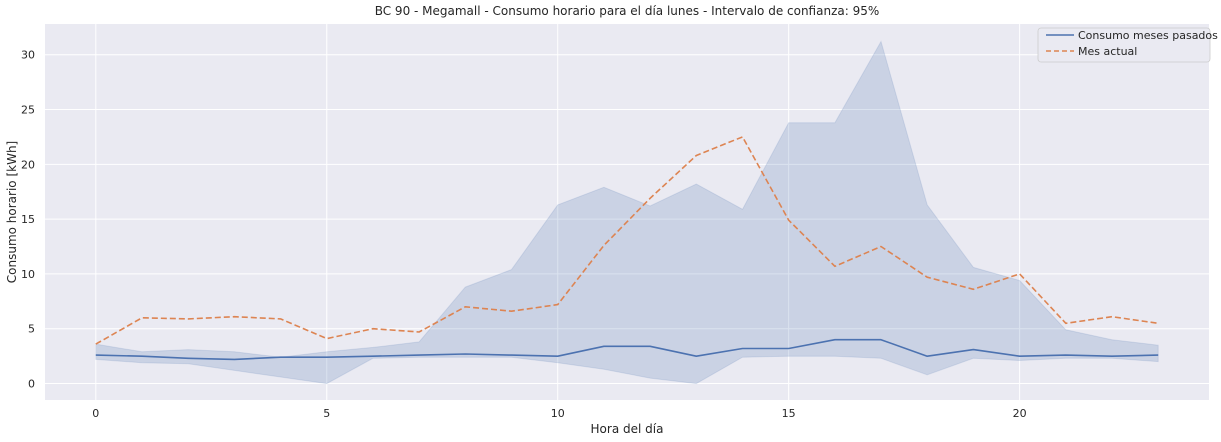 The image size is (1221, 442). I want to click on y-tick-label: 10, so click(28, 274).